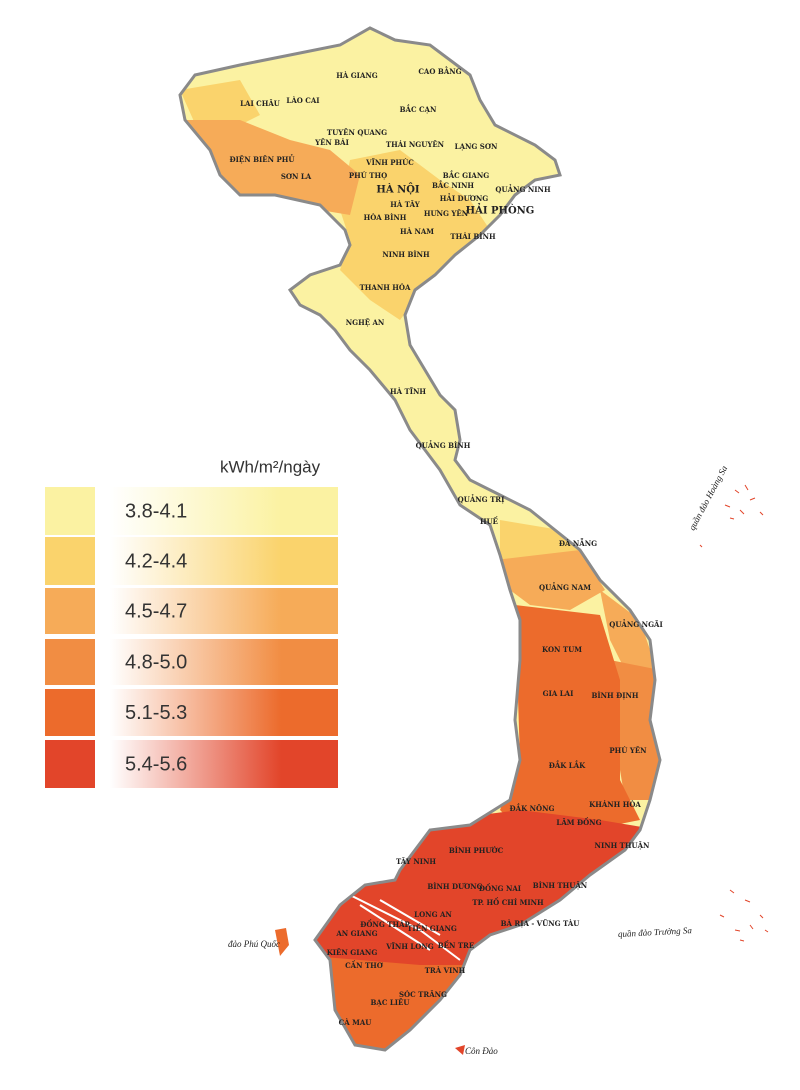 The height and width of the screenshot is (1090, 800). I want to click on province-label: HẢI DƯƠNG, so click(464, 198).